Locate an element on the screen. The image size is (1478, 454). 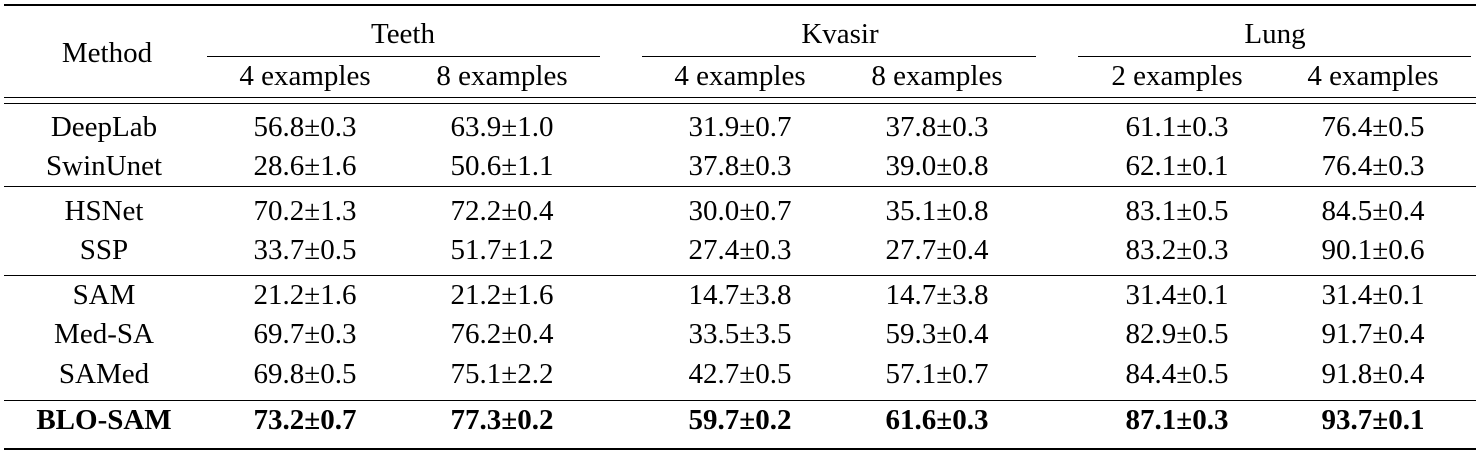
value-cell: 83.1±0.5 is located at coordinates (1177, 211).